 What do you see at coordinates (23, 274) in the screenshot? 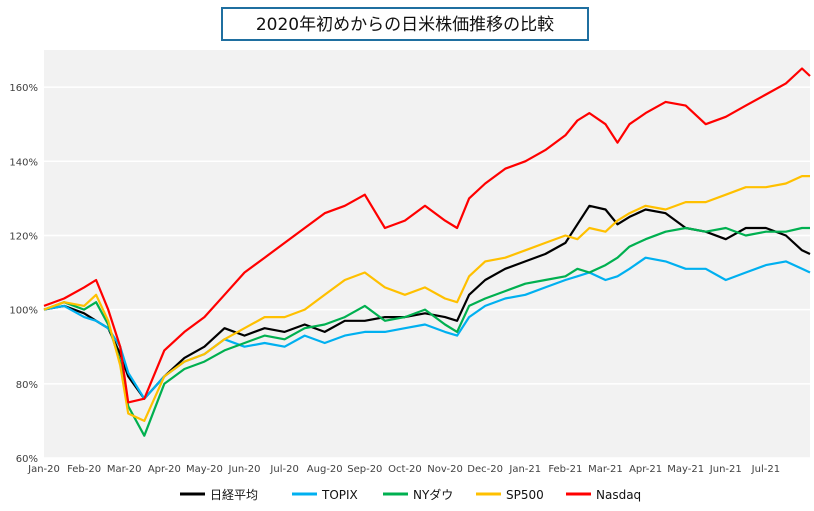
I see `y-axis-ticks: 60% 80% 100% 120% 140% 160%` at bounding box center [23, 274].